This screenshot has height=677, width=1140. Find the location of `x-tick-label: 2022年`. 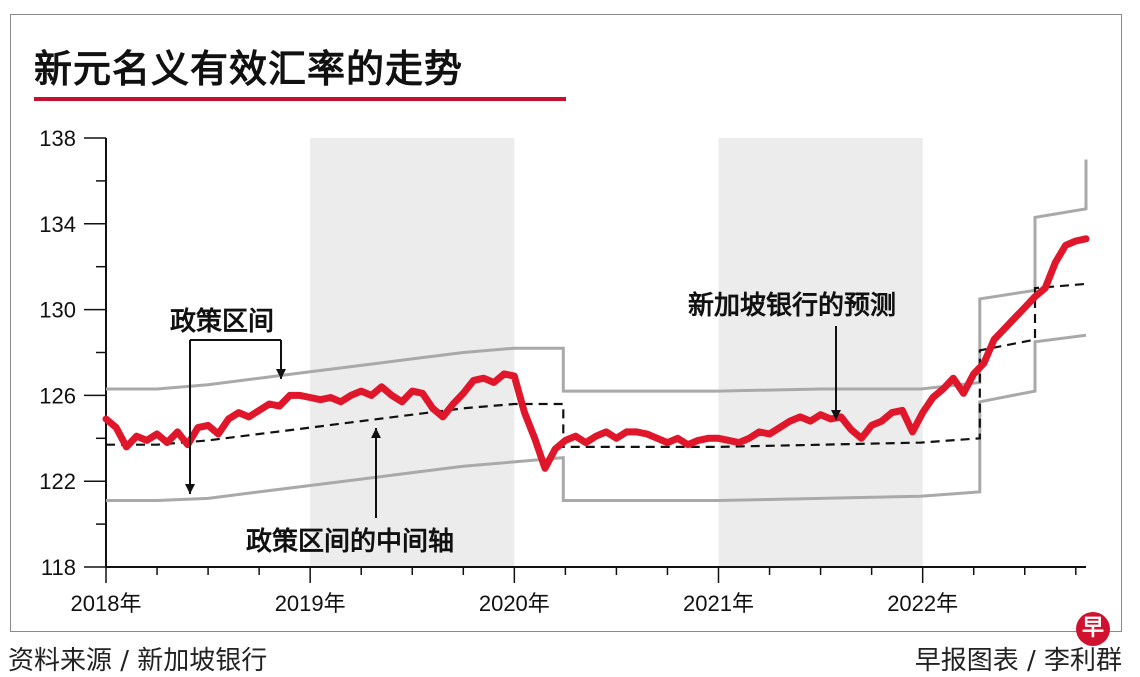

x-tick-label: 2022年 is located at coordinates (922, 603).